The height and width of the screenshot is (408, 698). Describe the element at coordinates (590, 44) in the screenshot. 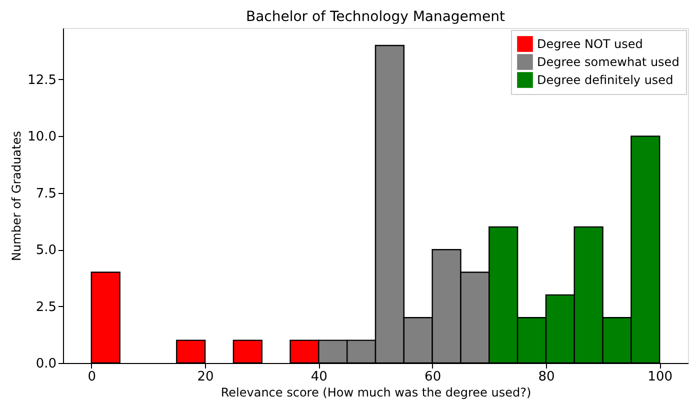

I see `legend-label: Degree NOT used` at that location.